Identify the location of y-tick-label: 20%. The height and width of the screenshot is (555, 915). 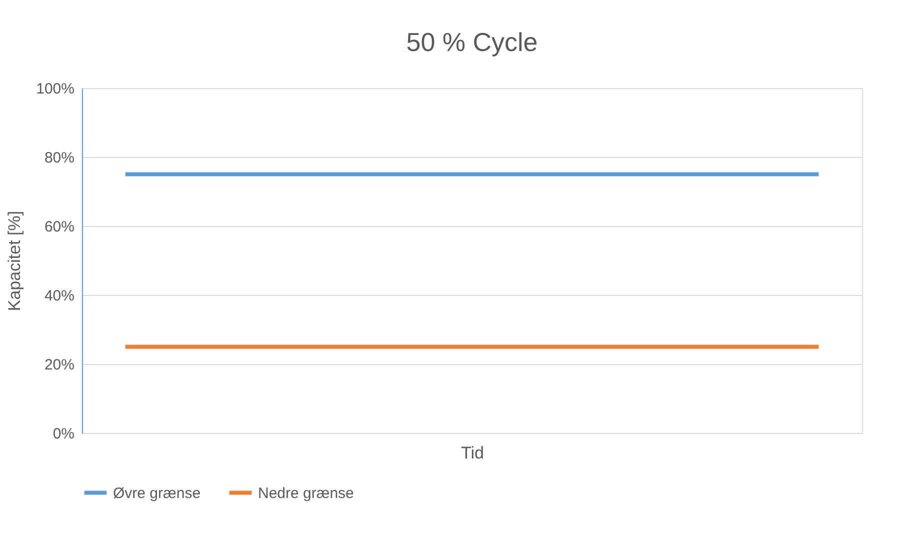
(59, 365).